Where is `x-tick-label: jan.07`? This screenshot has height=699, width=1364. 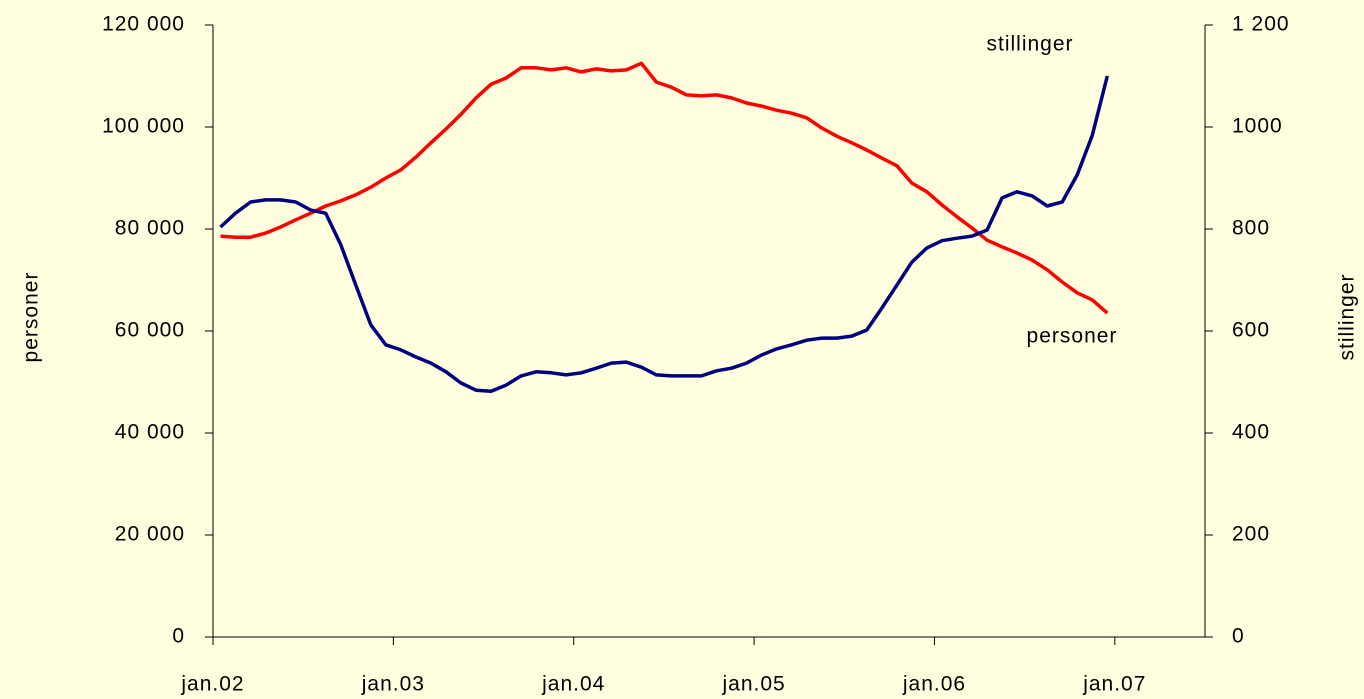
x-tick-label: jan.07 is located at coordinates (1114, 684).